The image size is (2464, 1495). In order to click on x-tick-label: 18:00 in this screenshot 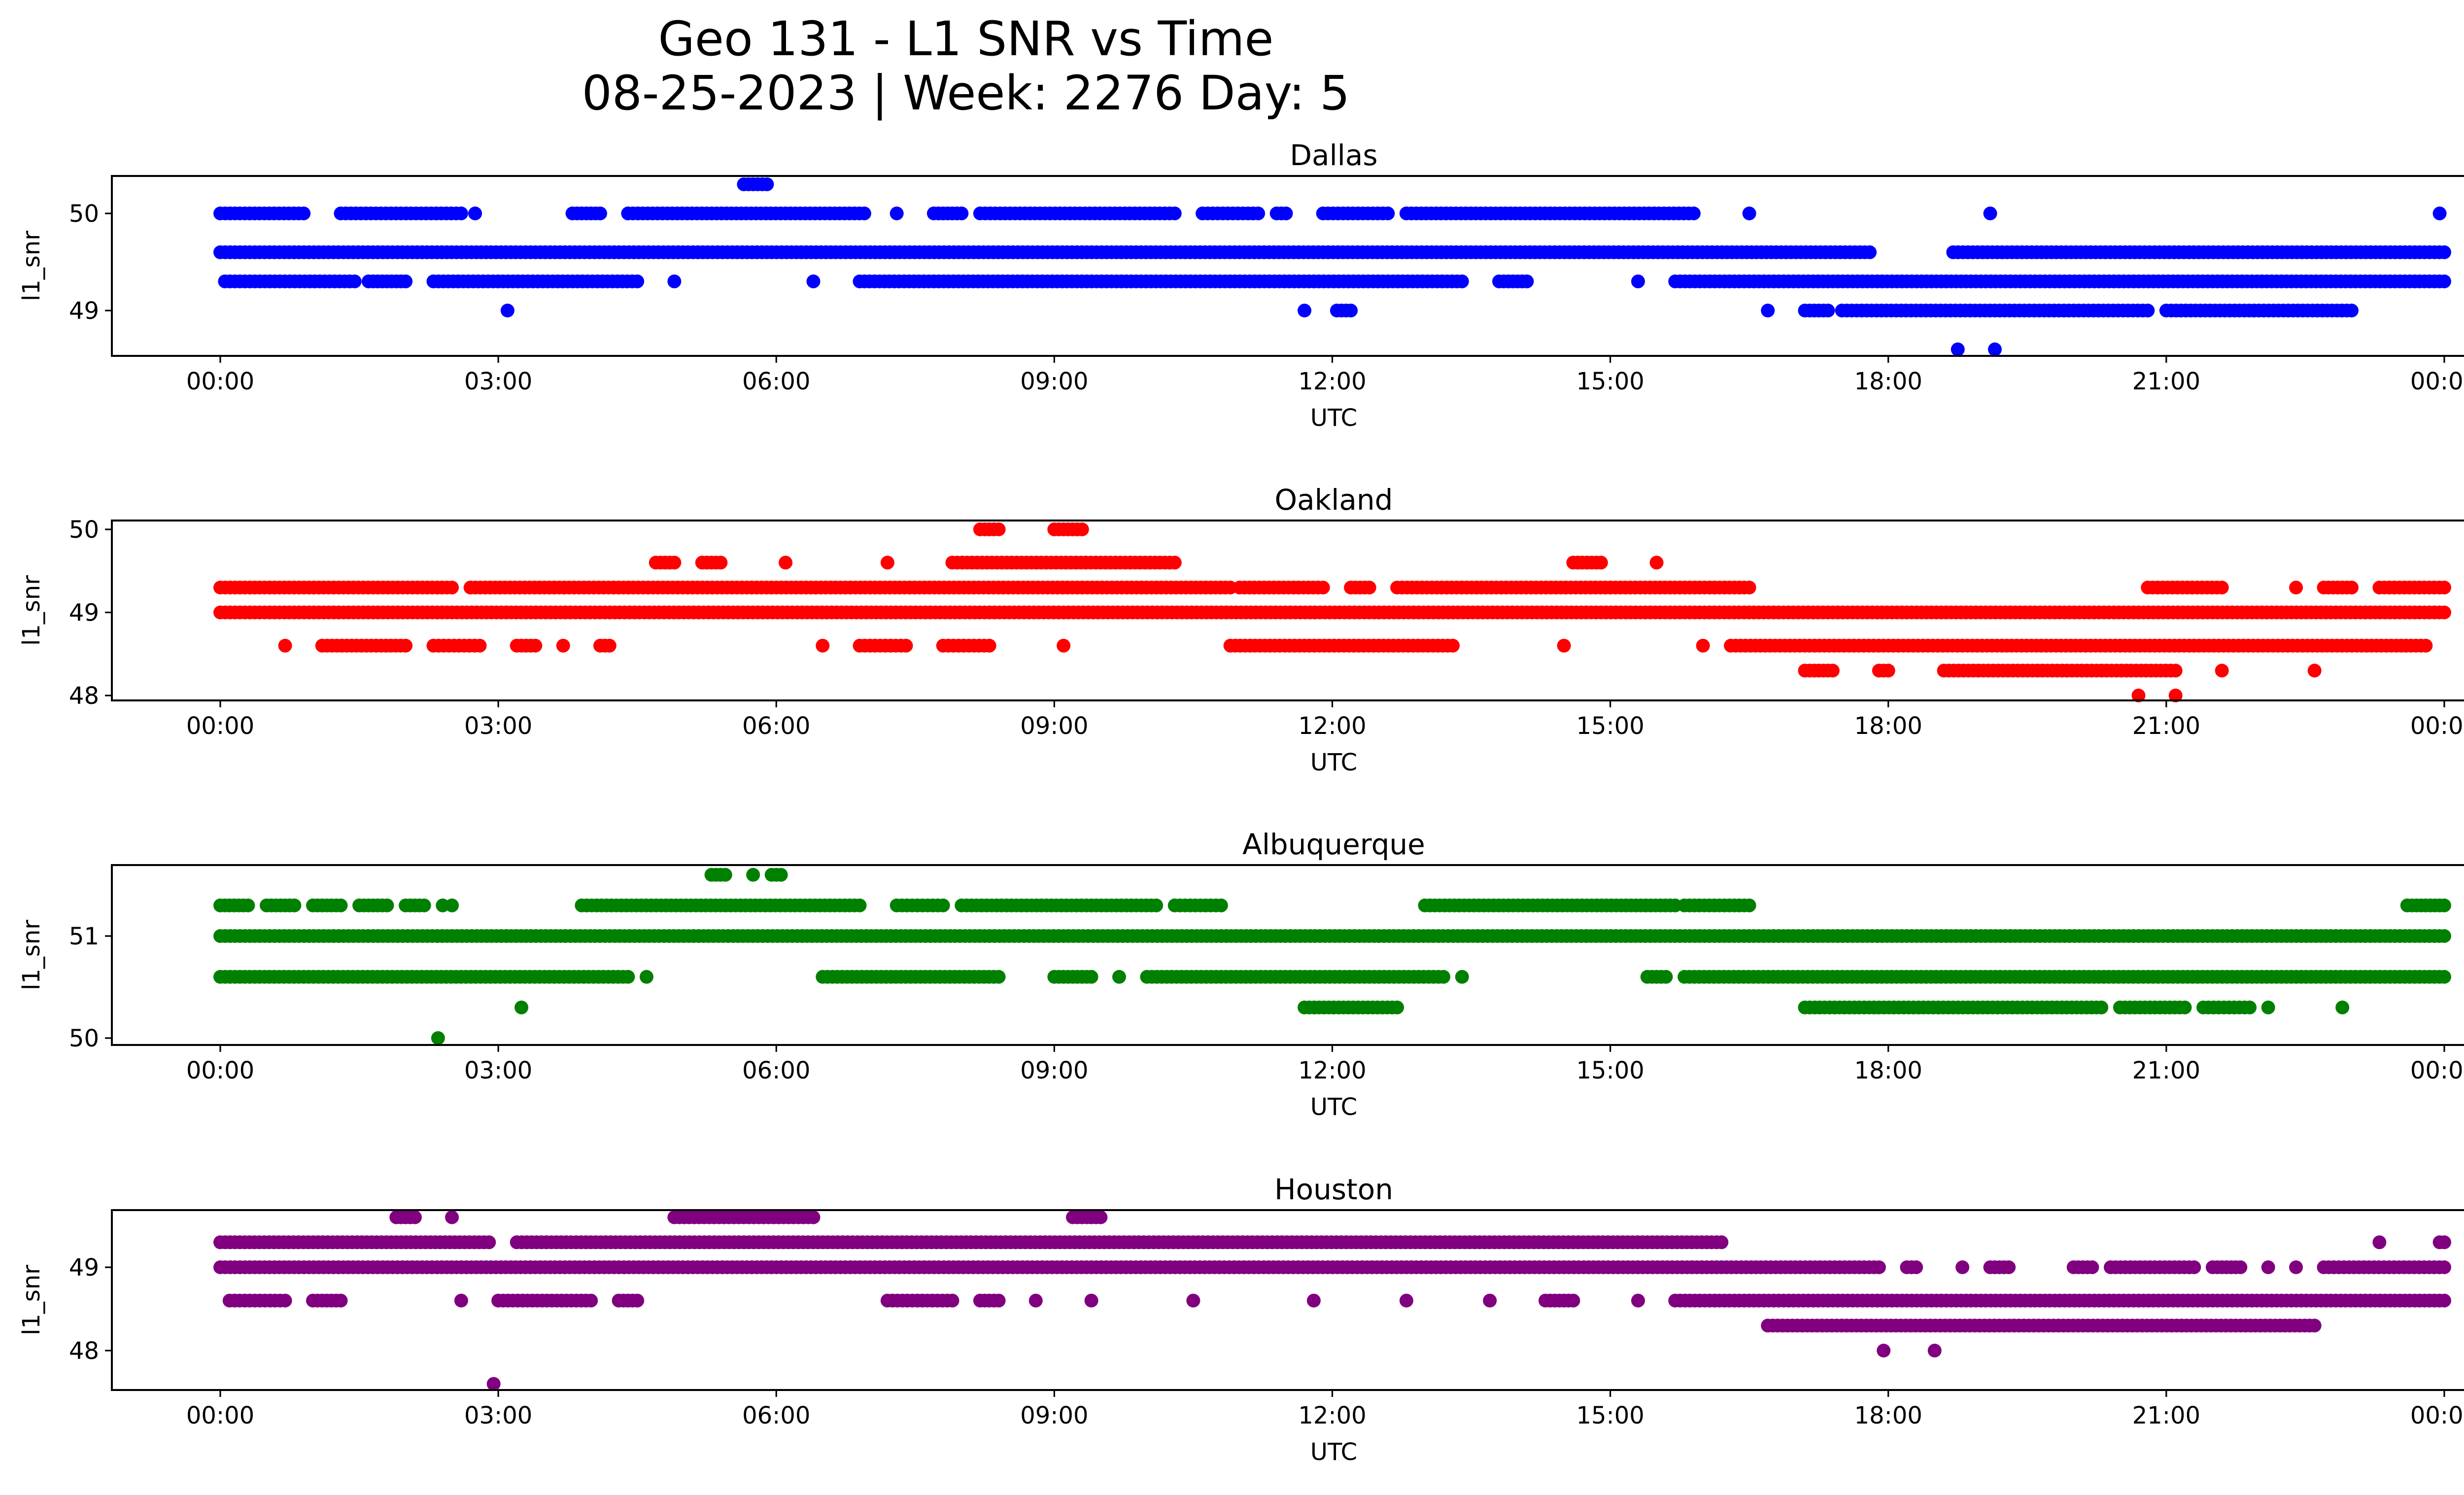, I will do `click(1888, 381)`.